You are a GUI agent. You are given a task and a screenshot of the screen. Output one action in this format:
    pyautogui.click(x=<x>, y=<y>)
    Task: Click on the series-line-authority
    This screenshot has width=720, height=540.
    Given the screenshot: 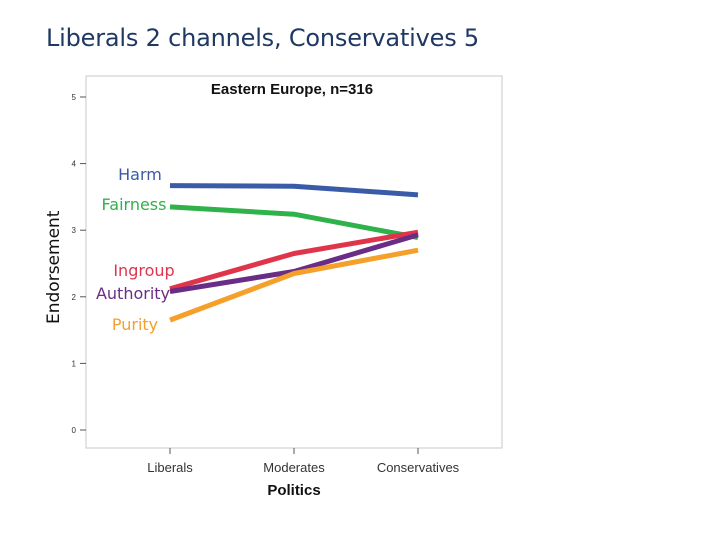 What is the action you would take?
    pyautogui.click(x=294, y=263)
    